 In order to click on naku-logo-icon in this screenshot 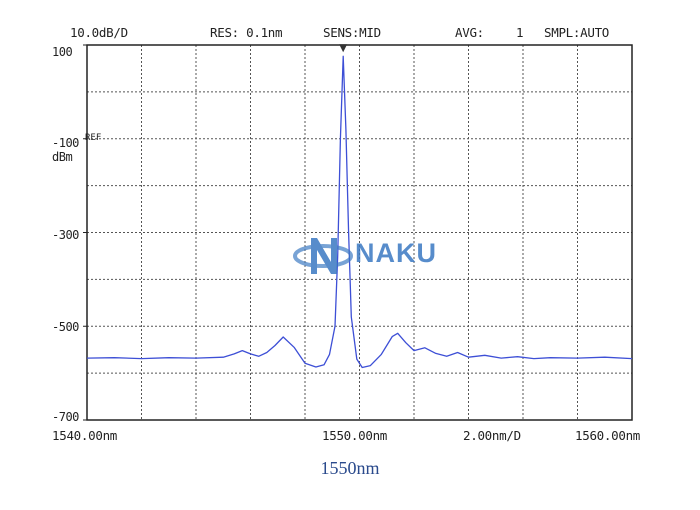, I will do `click(323, 256)`.